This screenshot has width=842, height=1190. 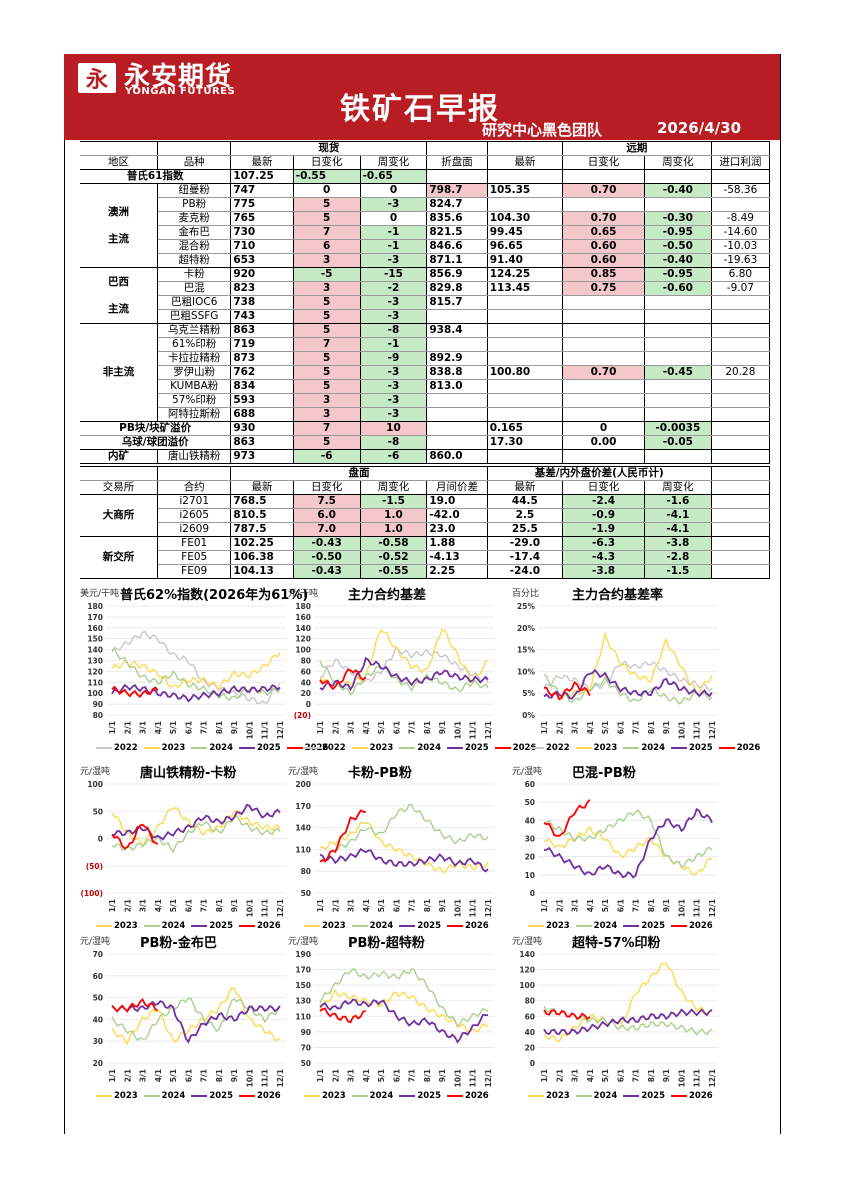 What do you see at coordinates (603, 274) in the screenshot?
I see `forward-day-change: 0.85` at bounding box center [603, 274].